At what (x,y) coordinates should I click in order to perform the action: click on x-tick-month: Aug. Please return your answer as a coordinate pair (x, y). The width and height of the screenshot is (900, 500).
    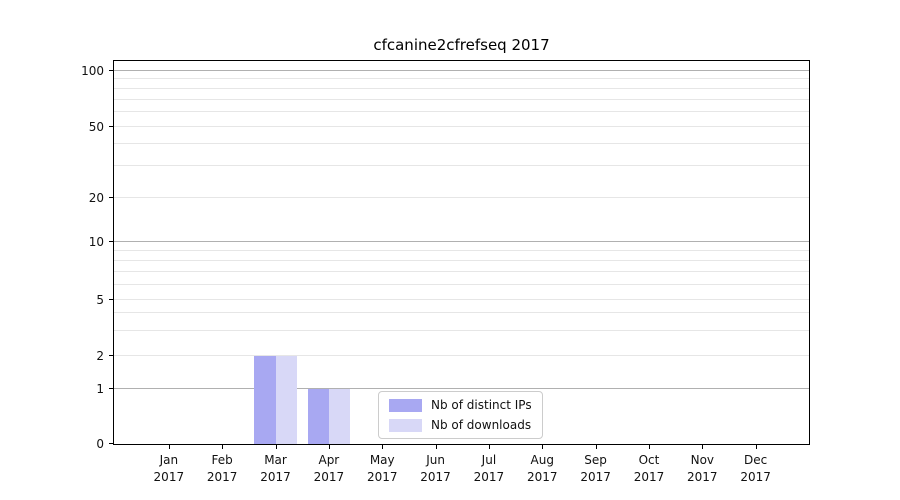
    Looking at the image, I should click on (542, 460).